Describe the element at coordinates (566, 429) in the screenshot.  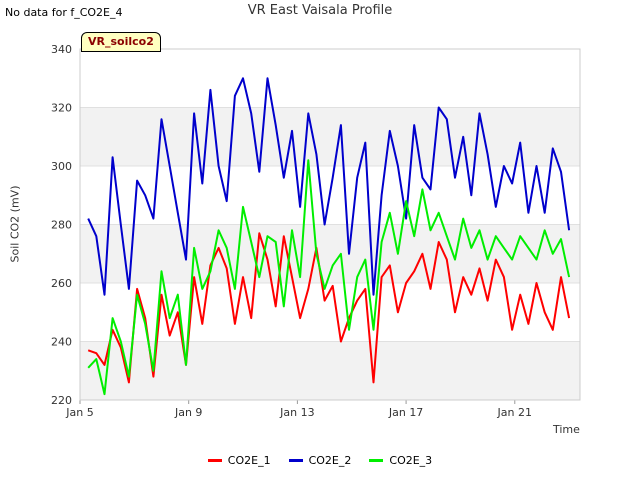
I see `x-axis-label: Time` at that location.